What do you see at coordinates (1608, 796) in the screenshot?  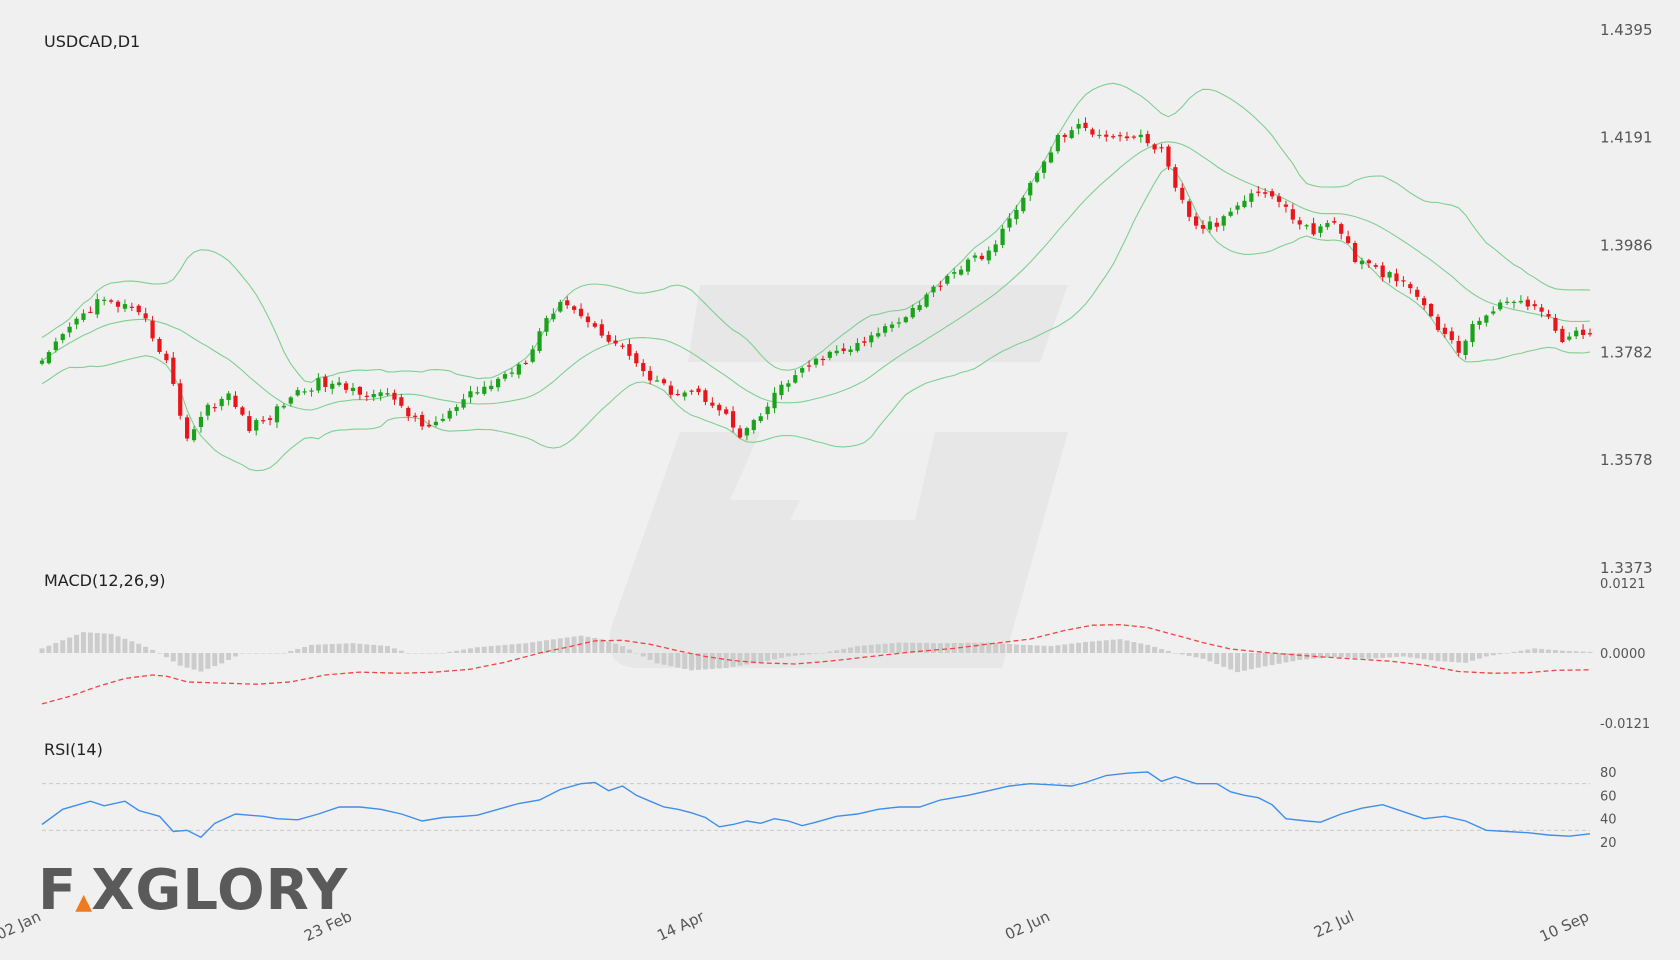 I see `rsi-tick-label-1: 60` at bounding box center [1608, 796].